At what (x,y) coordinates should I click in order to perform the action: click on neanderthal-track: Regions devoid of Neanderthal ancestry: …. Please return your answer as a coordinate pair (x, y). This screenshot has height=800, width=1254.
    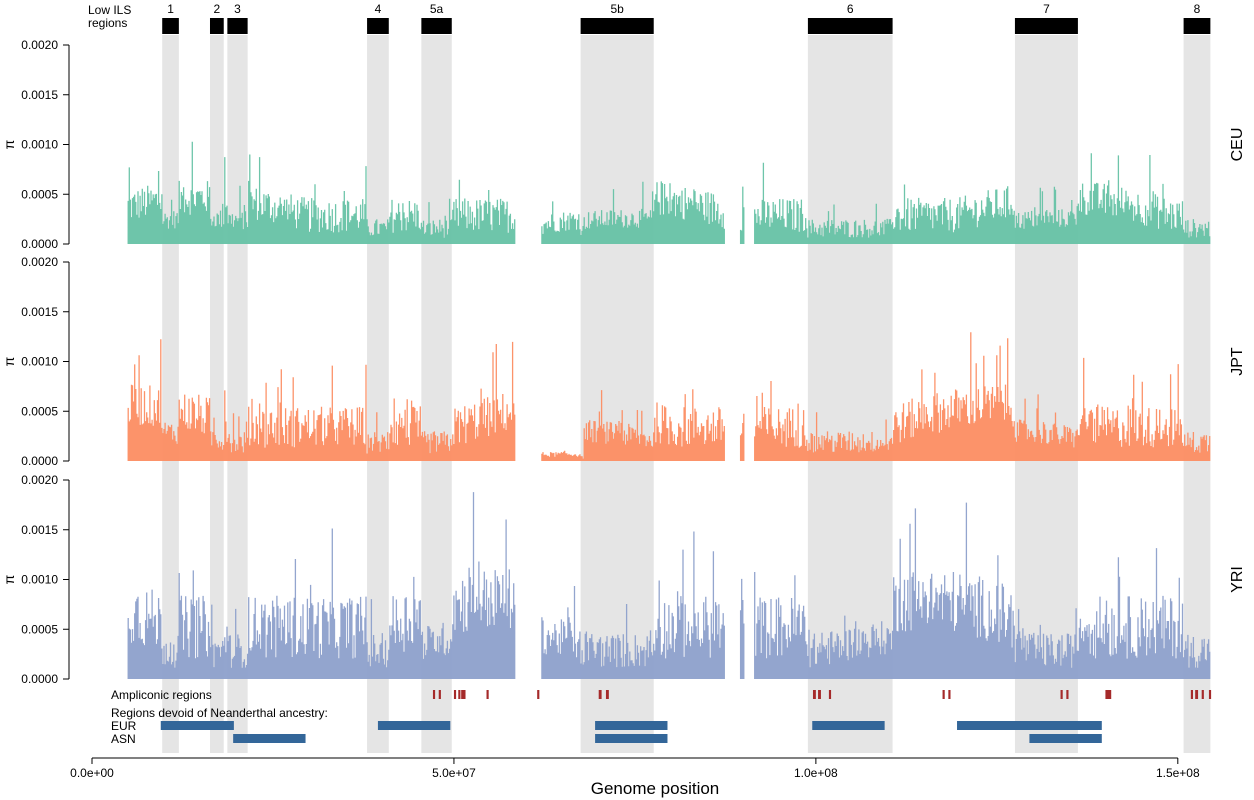
    Looking at the image, I should click on (606, 726).